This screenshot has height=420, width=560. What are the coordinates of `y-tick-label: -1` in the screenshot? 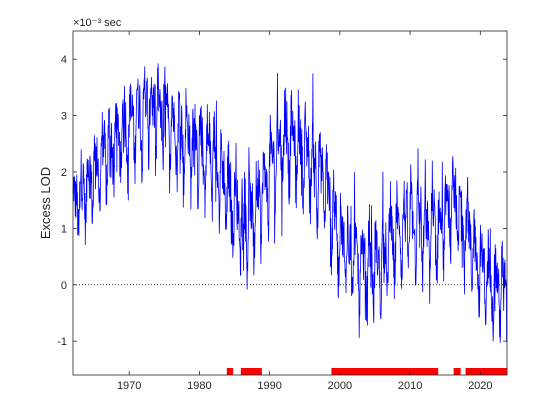 It's located at (62, 342).